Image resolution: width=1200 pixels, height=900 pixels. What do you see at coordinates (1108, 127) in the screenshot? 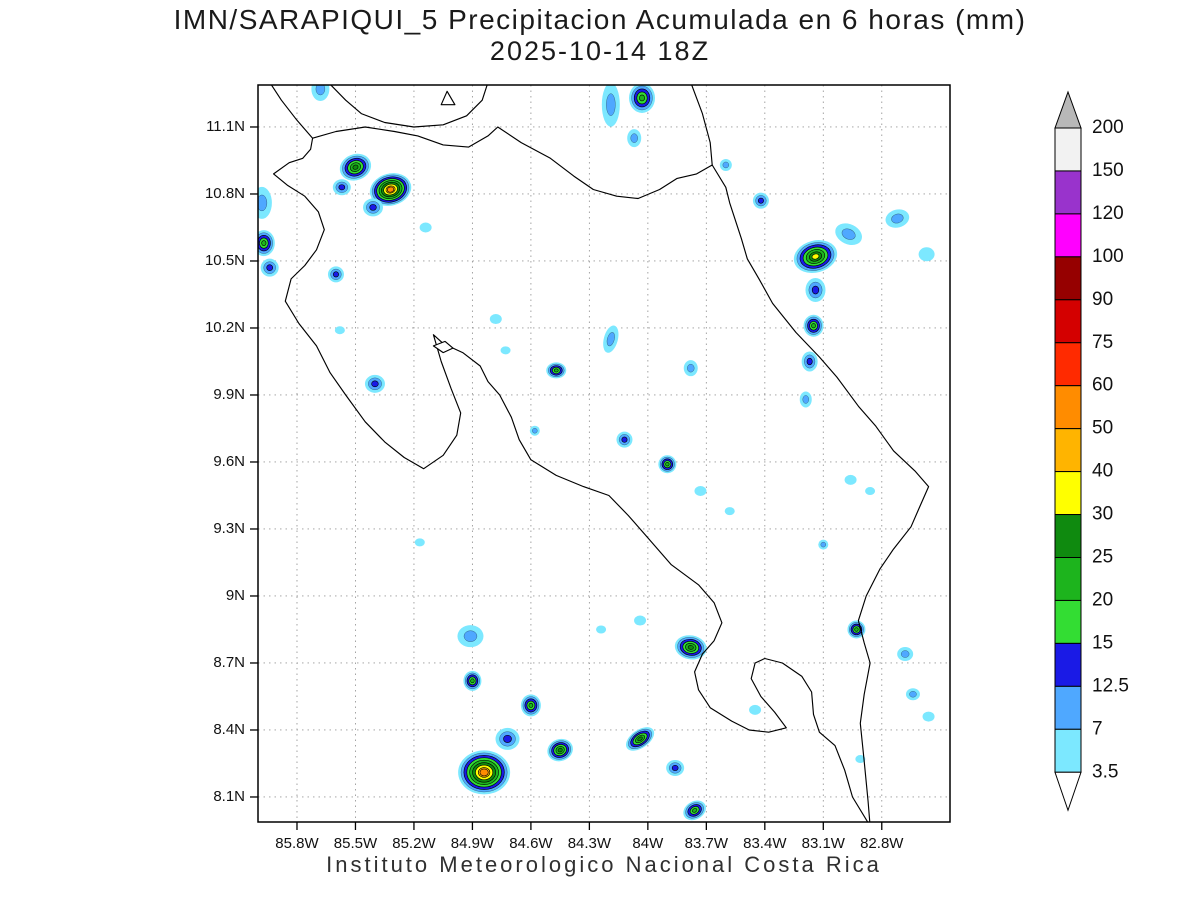
I see `colorbar-label: 200` at bounding box center [1108, 127].